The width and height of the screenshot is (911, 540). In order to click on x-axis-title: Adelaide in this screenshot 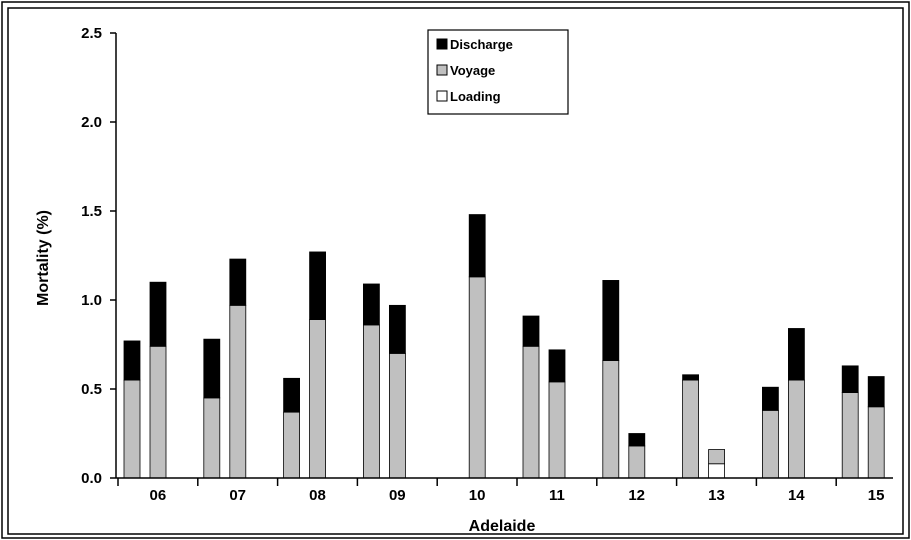, I will do `click(502, 526)`.